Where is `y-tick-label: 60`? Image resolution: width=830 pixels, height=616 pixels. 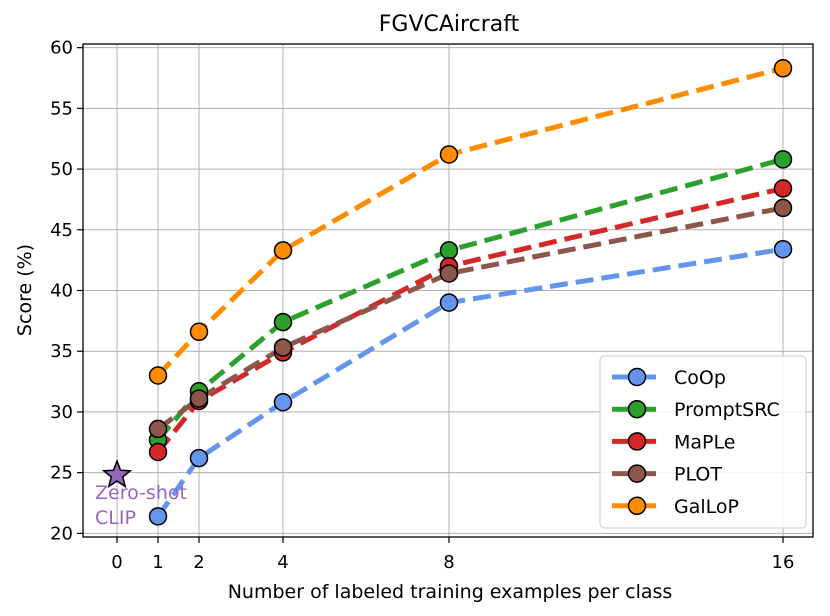
y-tick-label: 60 is located at coordinates (61, 48).